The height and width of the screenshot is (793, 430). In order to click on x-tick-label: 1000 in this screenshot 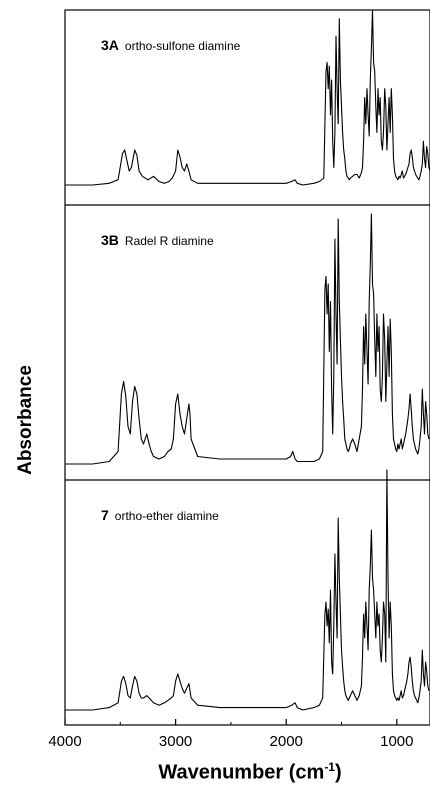, I will do `click(396, 741)`.